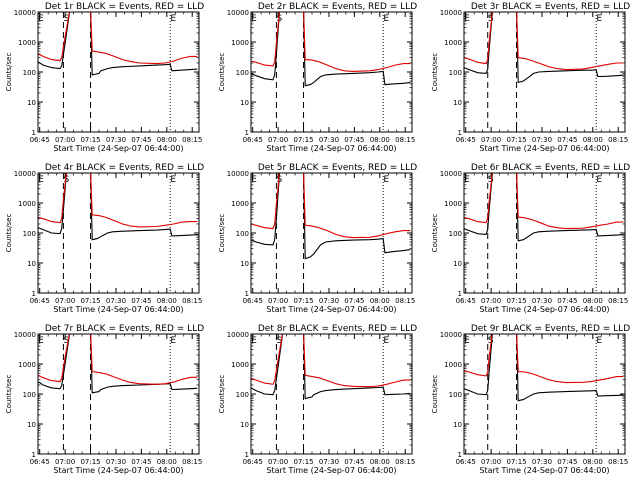 Image resolution: width=640 pixels, height=484 pixels. What do you see at coordinates (124, 329) in the screenshot?
I see `panel-title: Det 7r BLACK = Events, RED = LLD` at bounding box center [124, 329].